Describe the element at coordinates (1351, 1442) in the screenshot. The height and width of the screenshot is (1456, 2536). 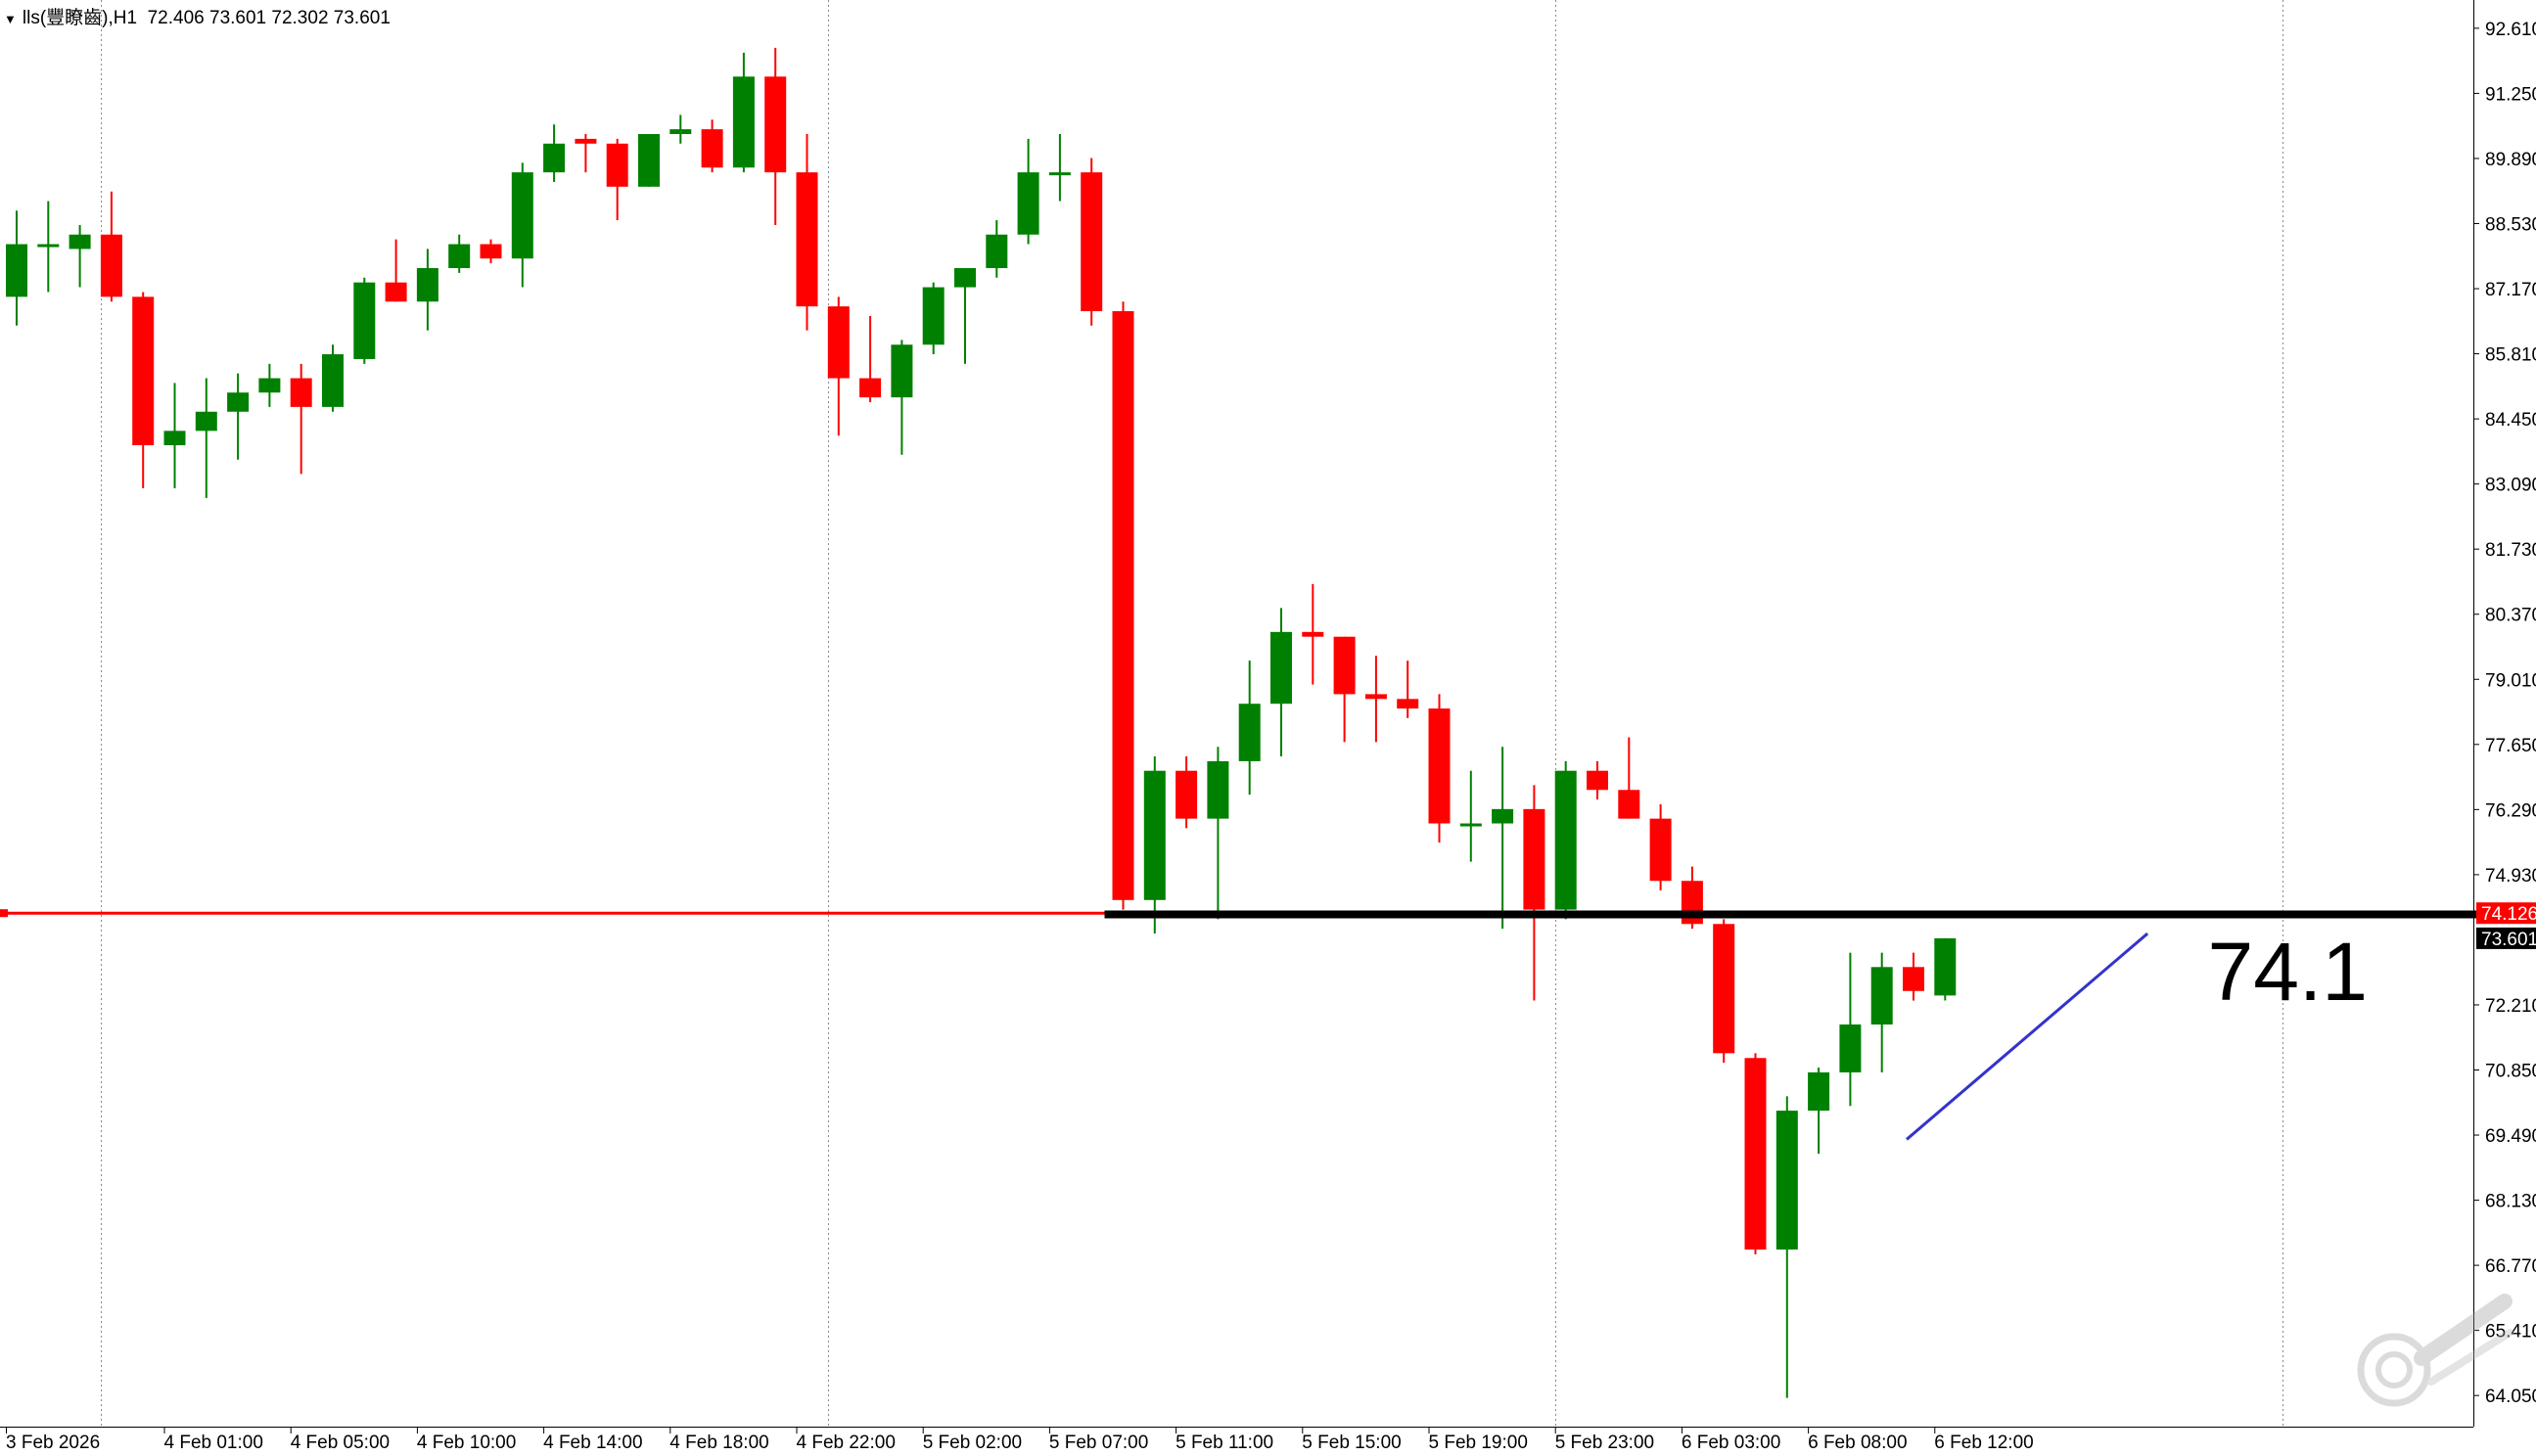
I see `x-tick-label: 5 Feb 15:00` at that location.